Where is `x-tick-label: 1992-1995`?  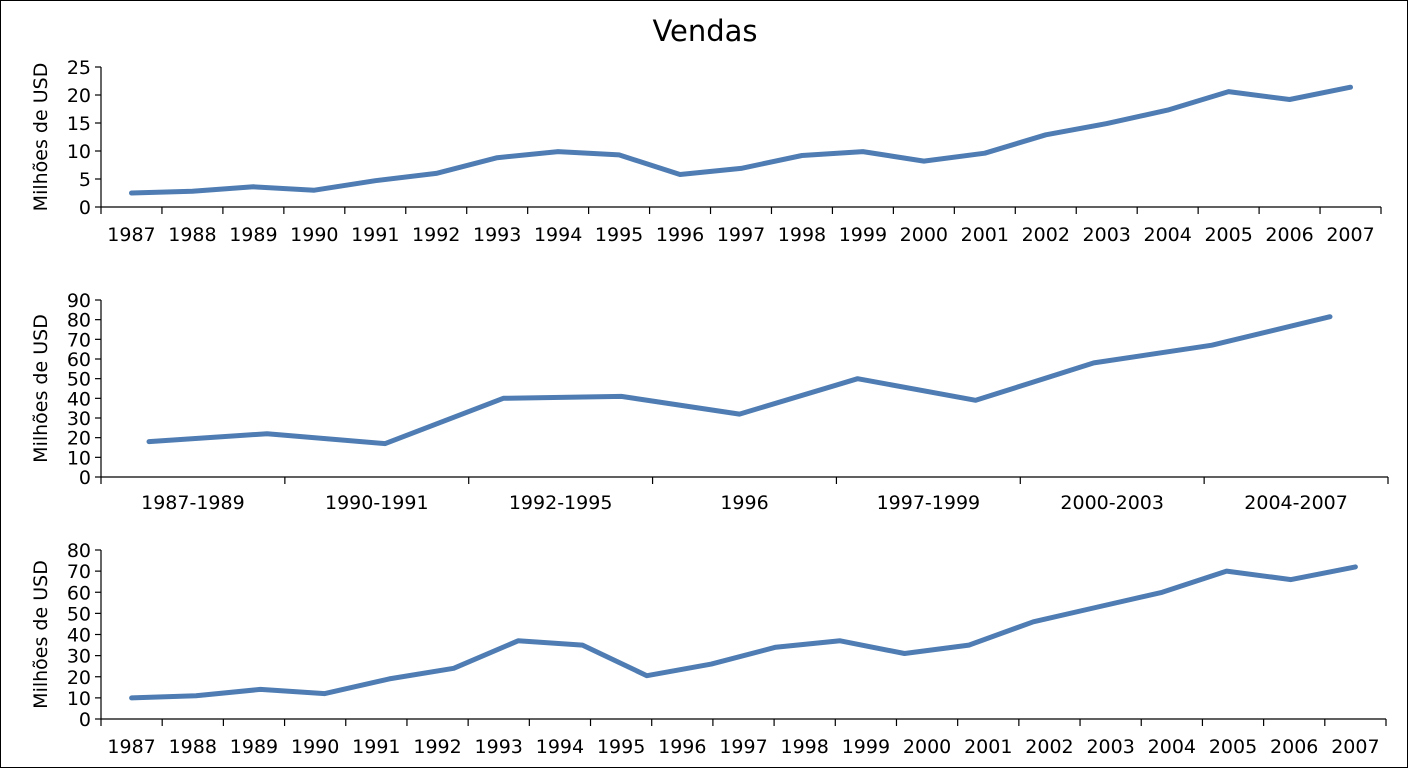 x-tick-label: 1992-1995 is located at coordinates (561, 503).